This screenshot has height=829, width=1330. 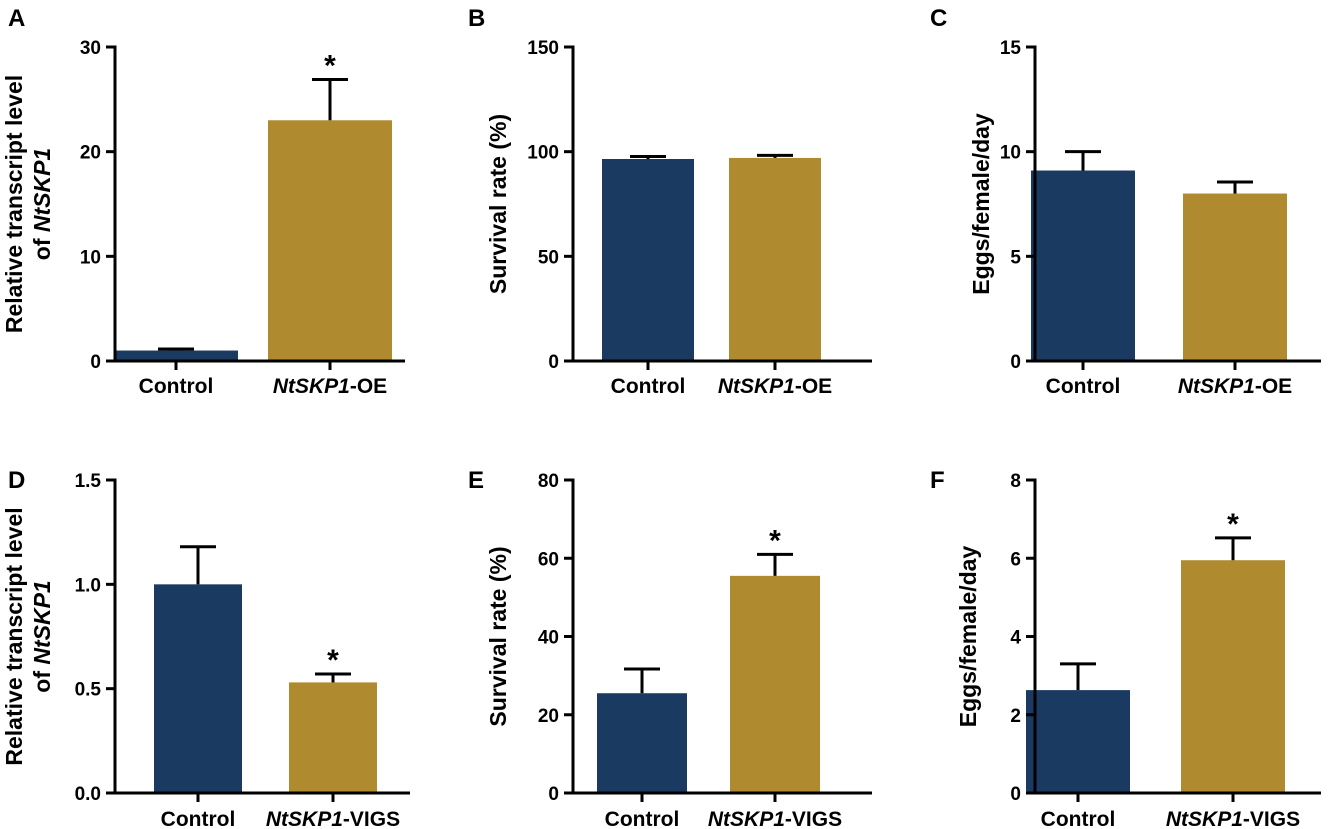 I want to click on panel-c: C 0 5 10 15 Control NtSKP1-OE Eggs/female/day, so click(x=1125, y=201).